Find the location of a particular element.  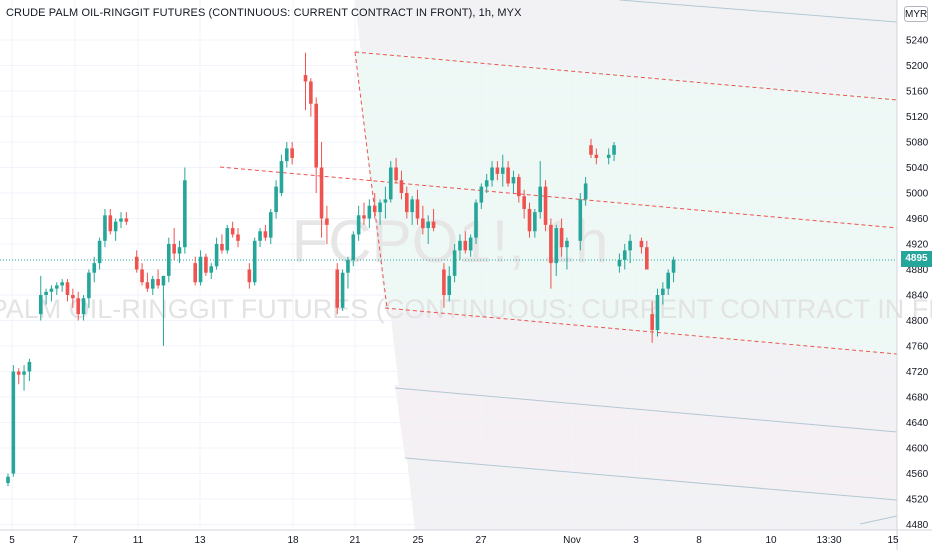

y-tick-label: 4720 is located at coordinates (917, 372).